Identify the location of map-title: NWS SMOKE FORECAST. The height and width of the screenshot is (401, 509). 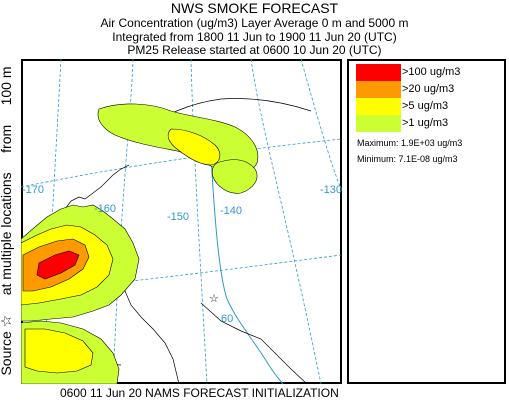
(254, 8).